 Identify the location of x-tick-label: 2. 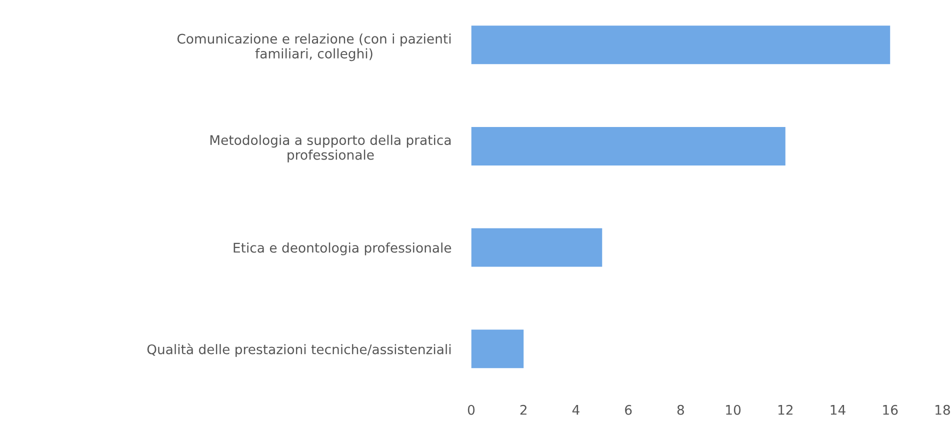
(523, 409).